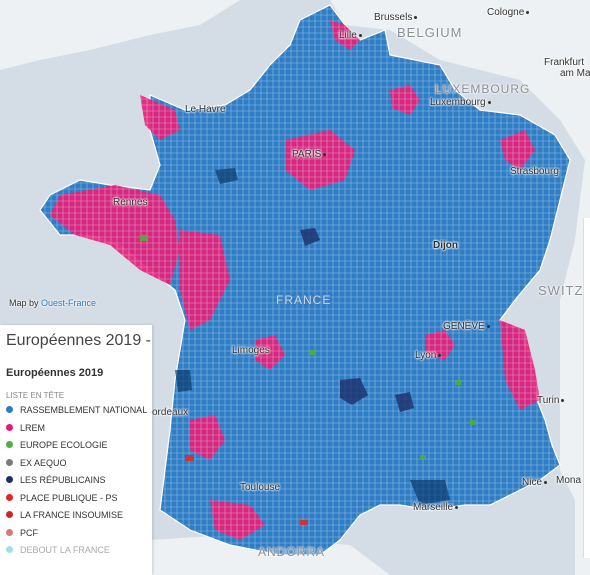 This screenshot has width=590, height=575. What do you see at coordinates (69, 497) in the screenshot?
I see `legend-label: PLACE PUBLIQUE - PS` at bounding box center [69, 497].